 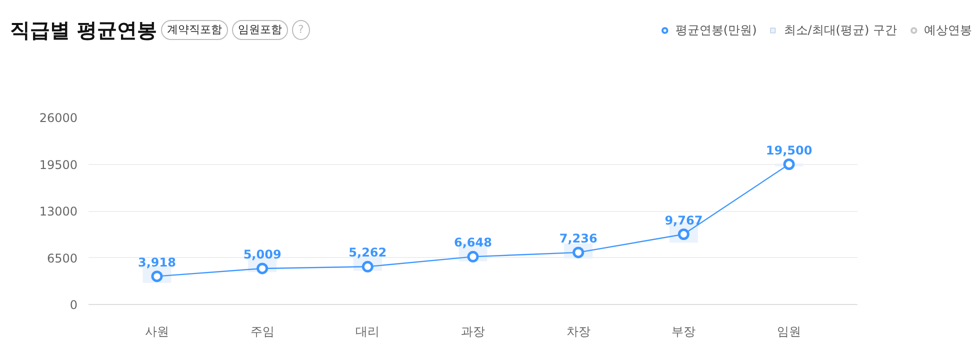 I want to click on x-tick-label: 임원, so click(x=789, y=331).